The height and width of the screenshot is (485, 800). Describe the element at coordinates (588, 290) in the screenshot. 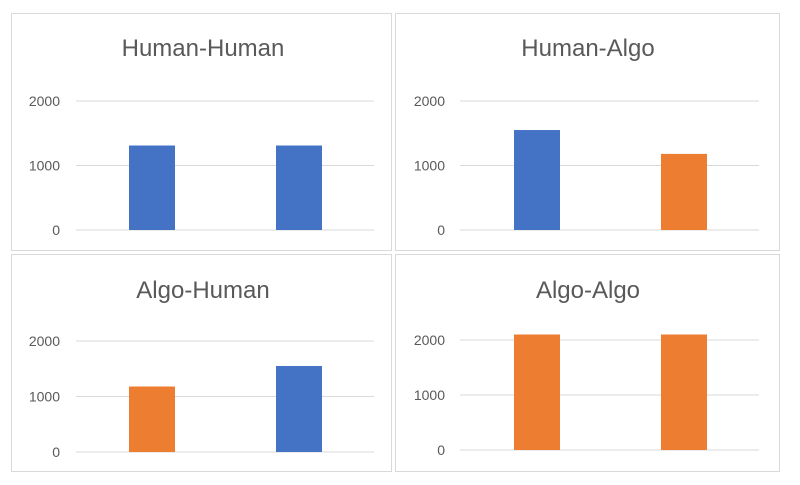

I see `chart-title: Algo-Algo` at that location.